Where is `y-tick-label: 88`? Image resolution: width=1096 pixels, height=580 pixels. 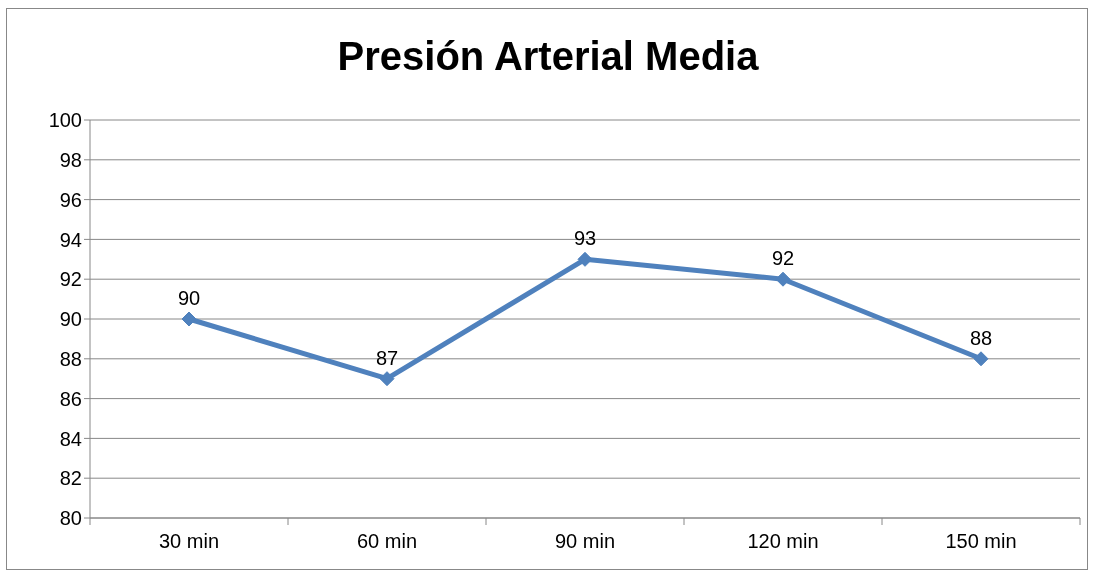
y-tick-label: 88 is located at coordinates (70, 358).